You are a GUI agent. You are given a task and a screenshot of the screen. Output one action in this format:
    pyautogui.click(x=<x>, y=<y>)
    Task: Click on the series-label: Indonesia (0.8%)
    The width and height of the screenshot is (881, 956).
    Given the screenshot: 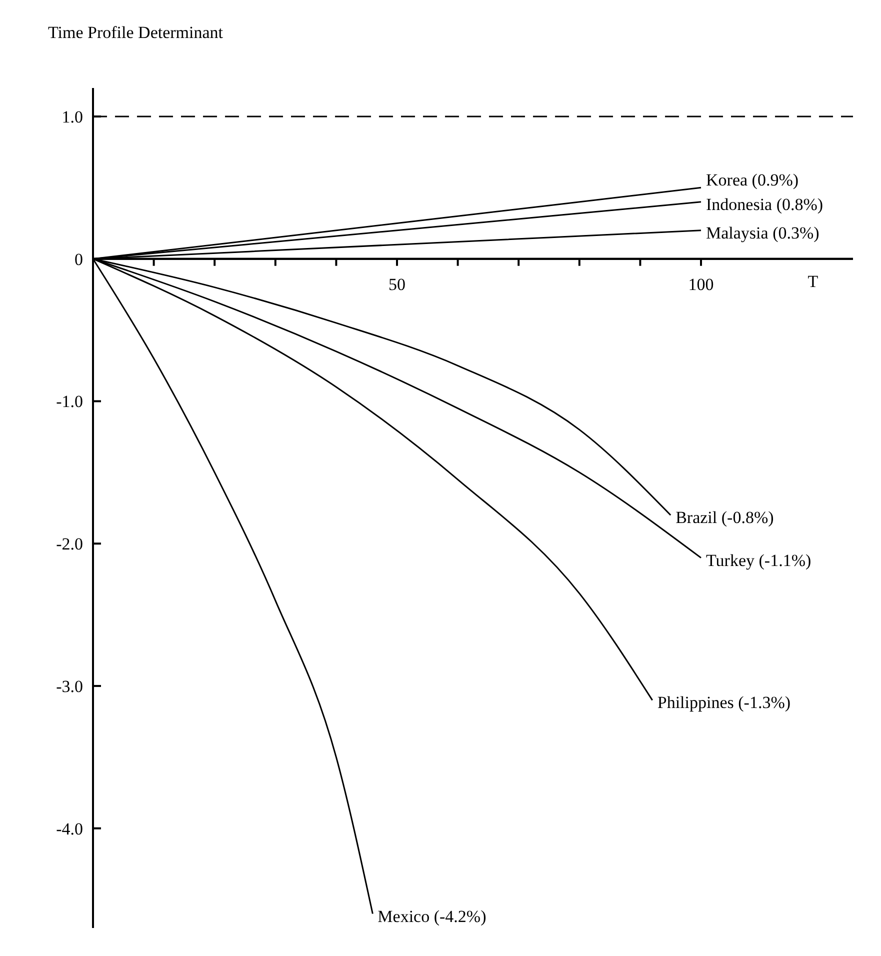 What is the action you would take?
    pyautogui.click(x=765, y=204)
    